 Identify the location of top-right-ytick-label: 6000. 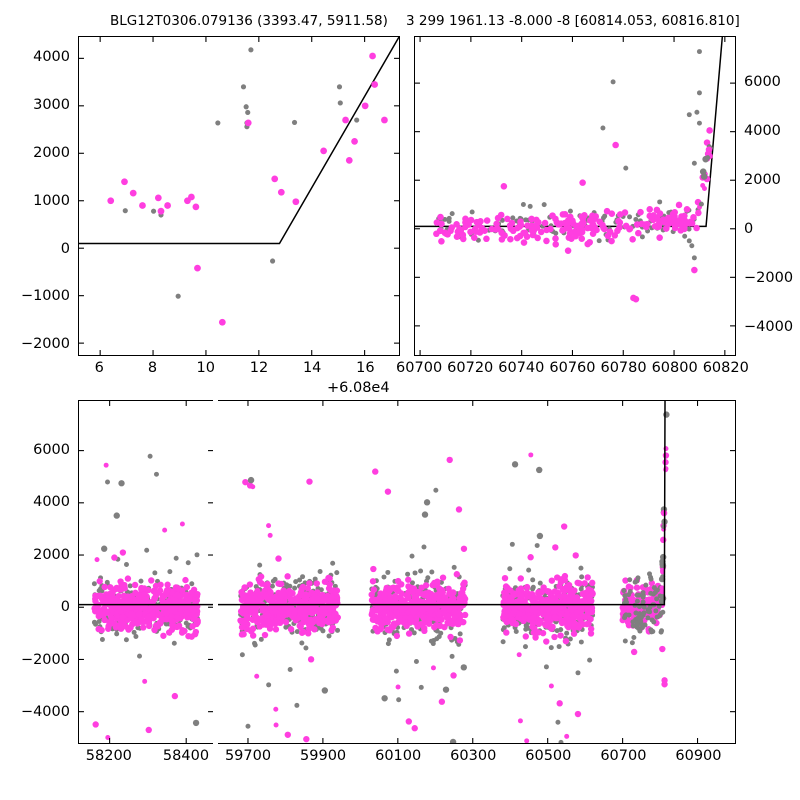
(762, 82).